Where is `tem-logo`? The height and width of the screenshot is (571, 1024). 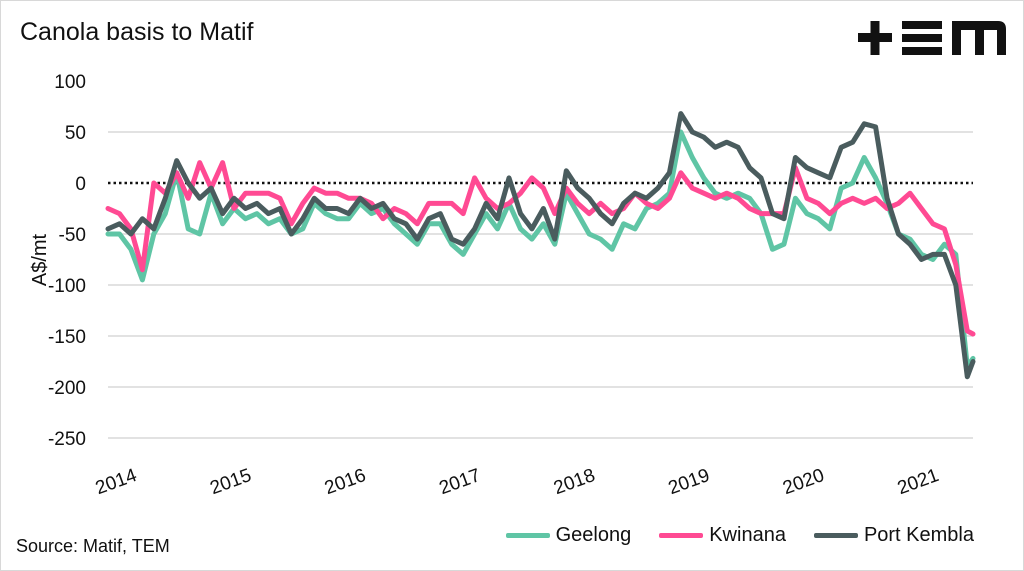
tem-logo is located at coordinates (932, 40).